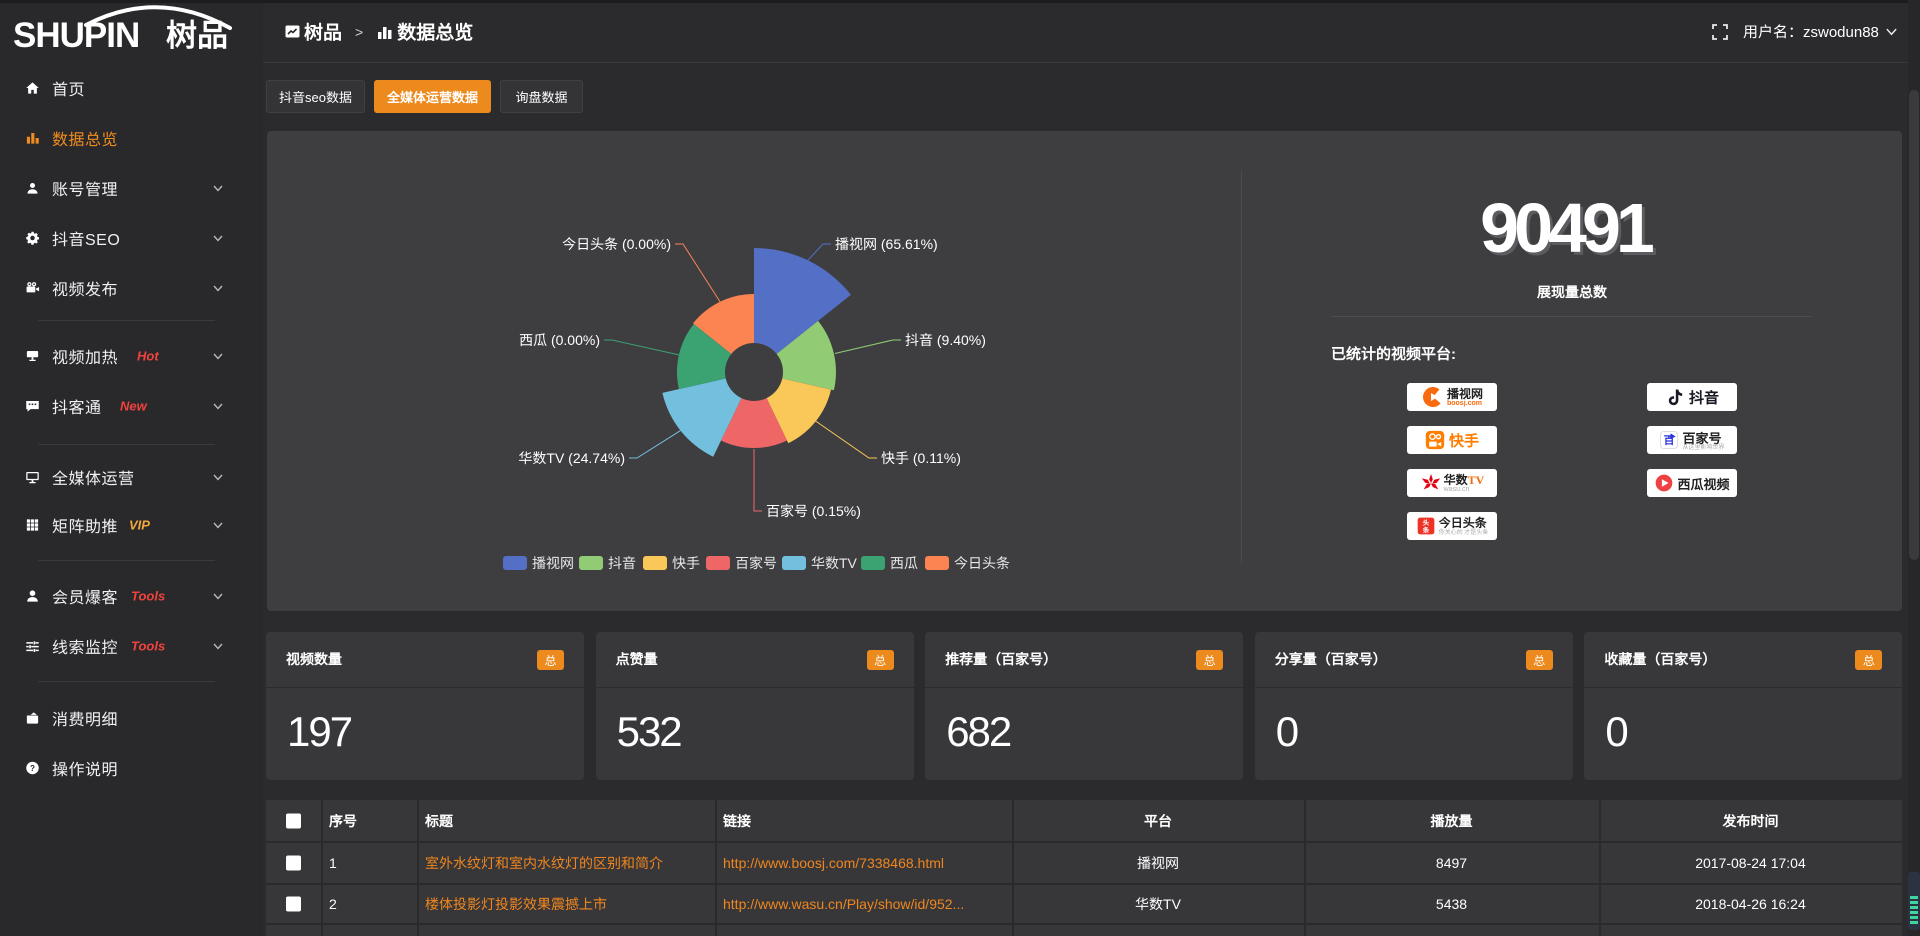 Image resolution: width=1920 pixels, height=936 pixels. I want to click on svg-text: 快手, so click(686, 563).